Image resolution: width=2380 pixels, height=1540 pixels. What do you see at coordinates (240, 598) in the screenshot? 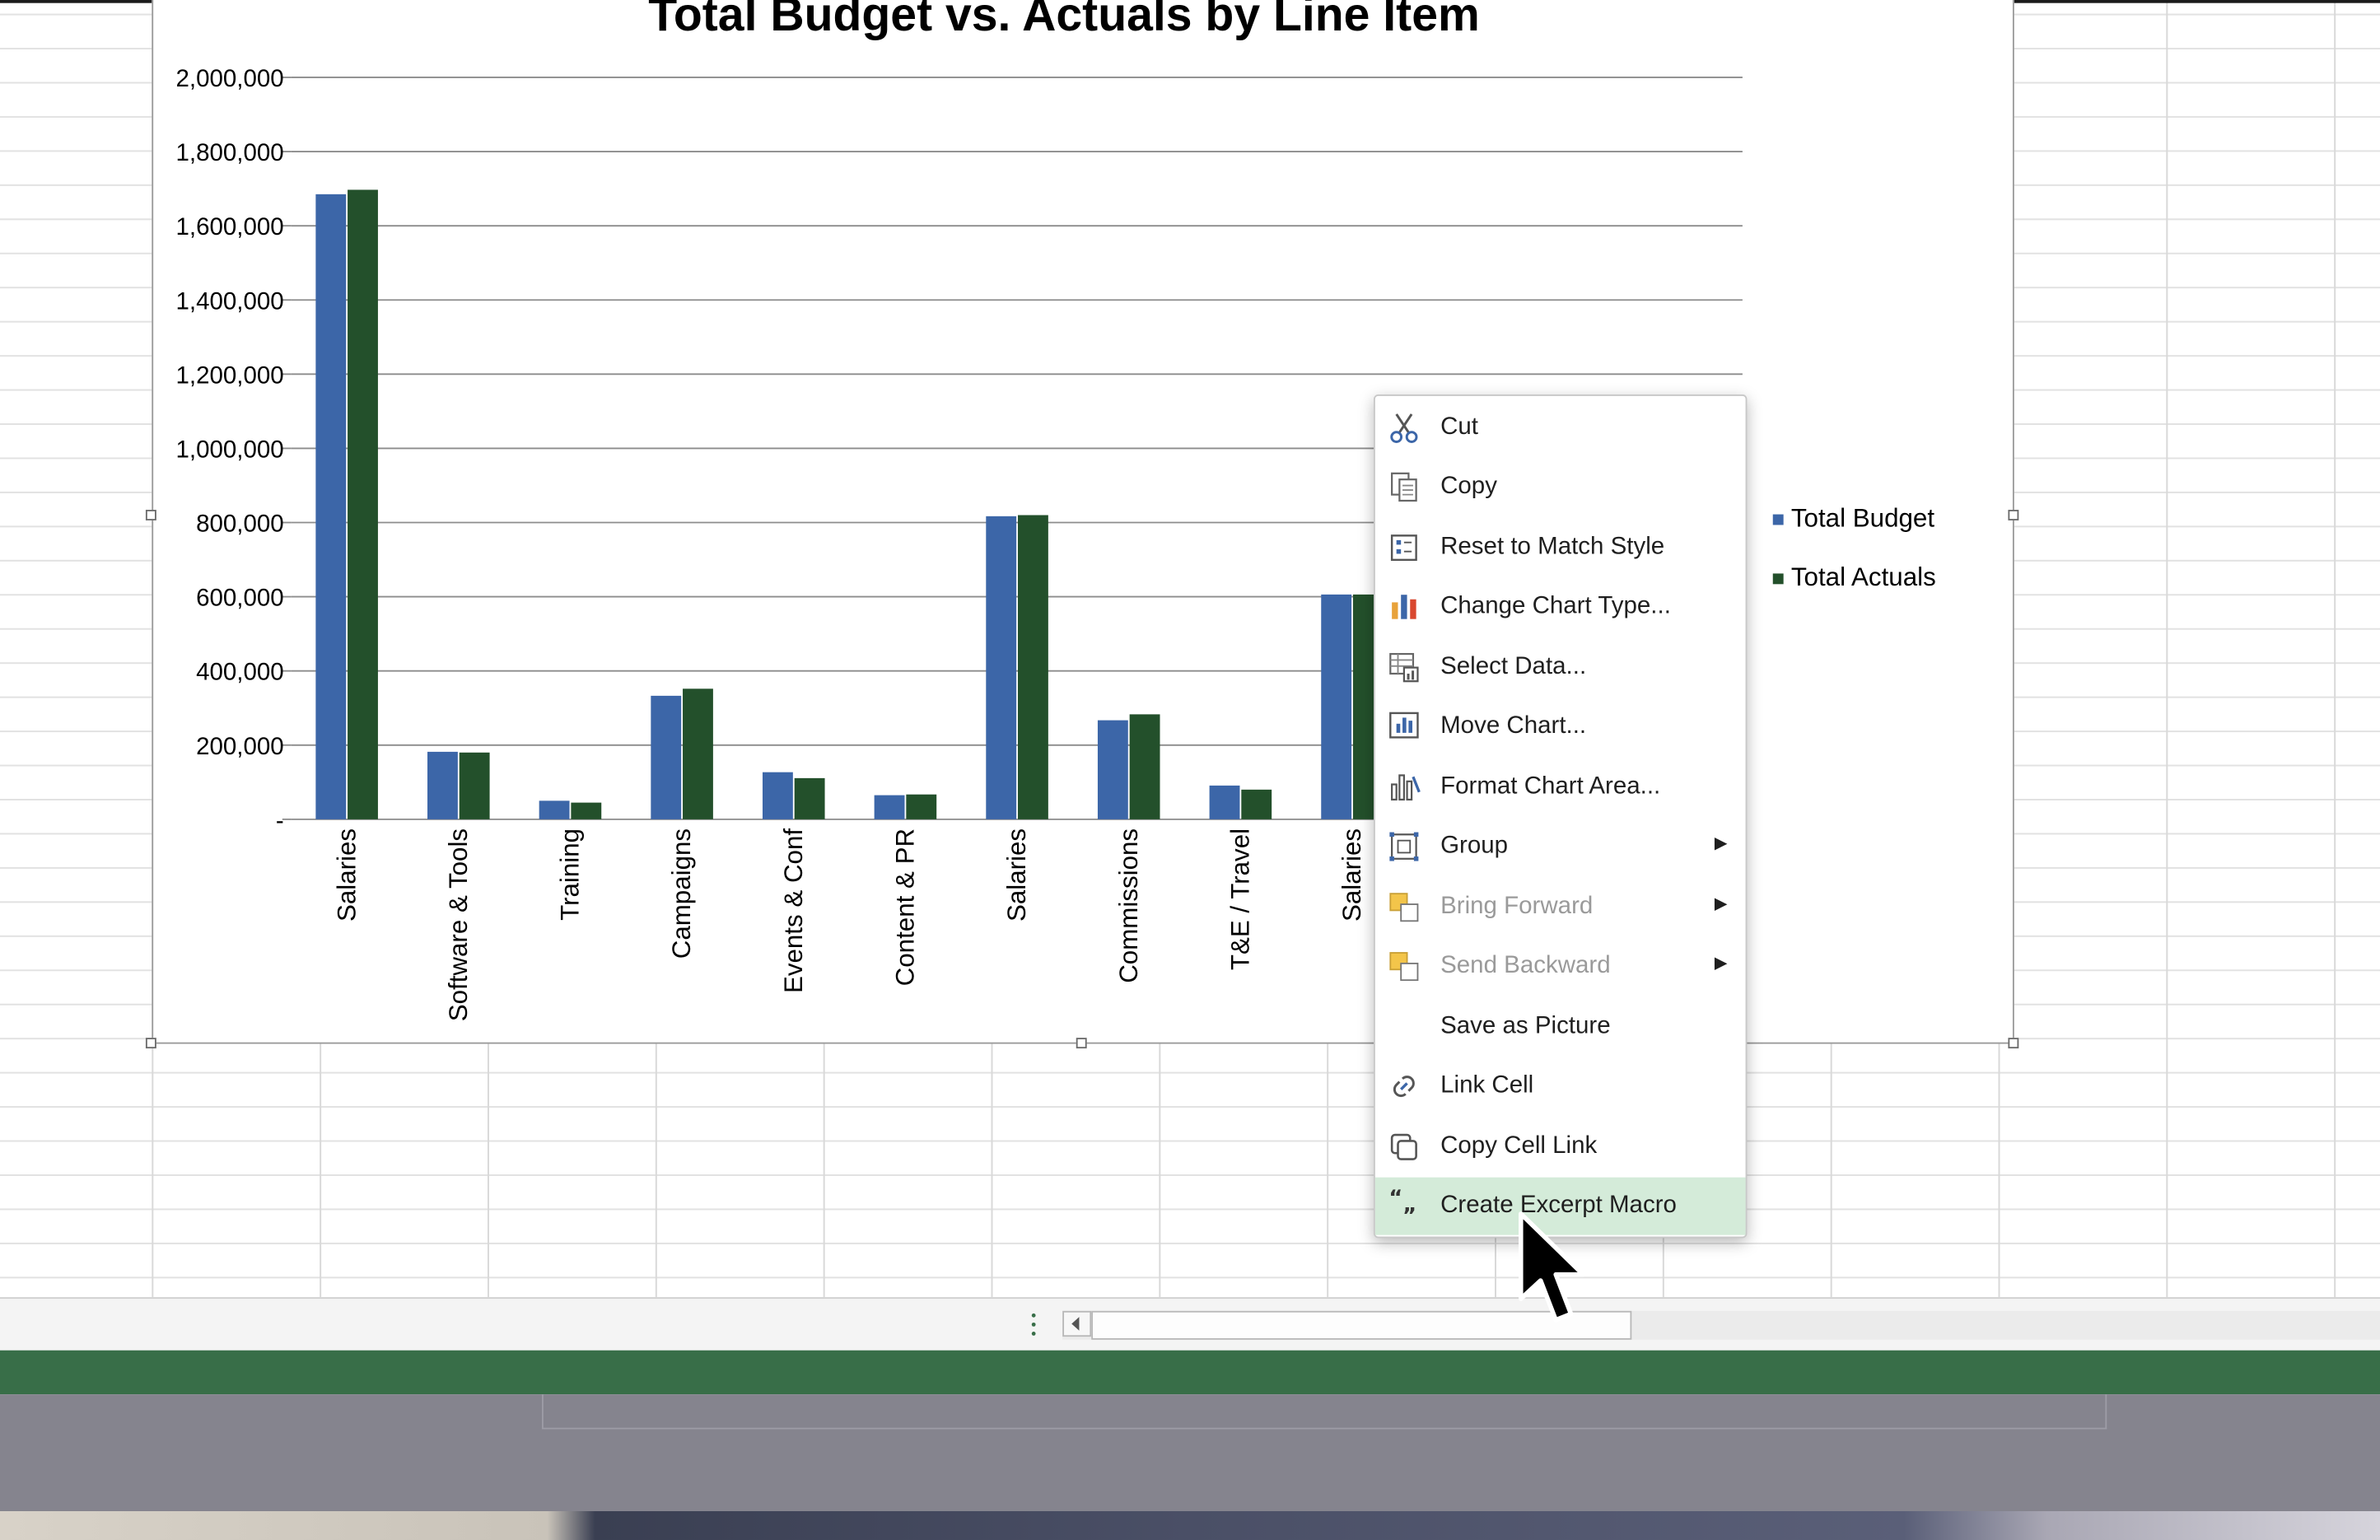
I see `y-tick-label: 600,000` at bounding box center [240, 598].